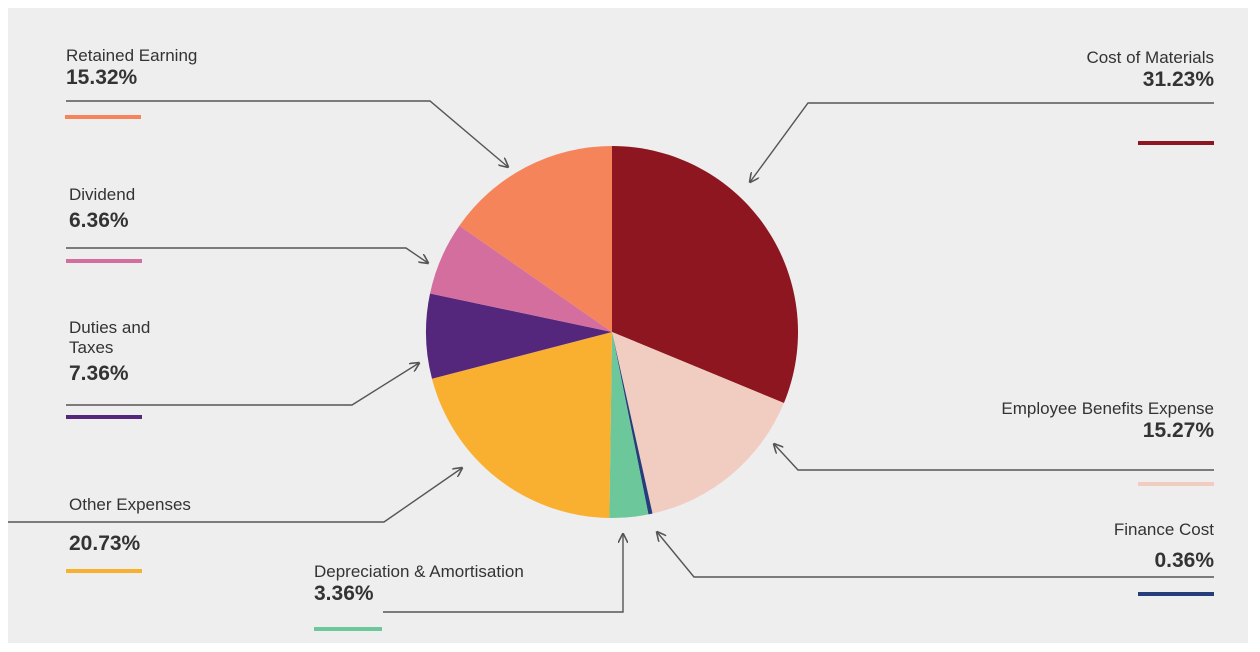 The height and width of the screenshot is (652, 1260). I want to click on employee-benefits-connector, so click(994, 457).